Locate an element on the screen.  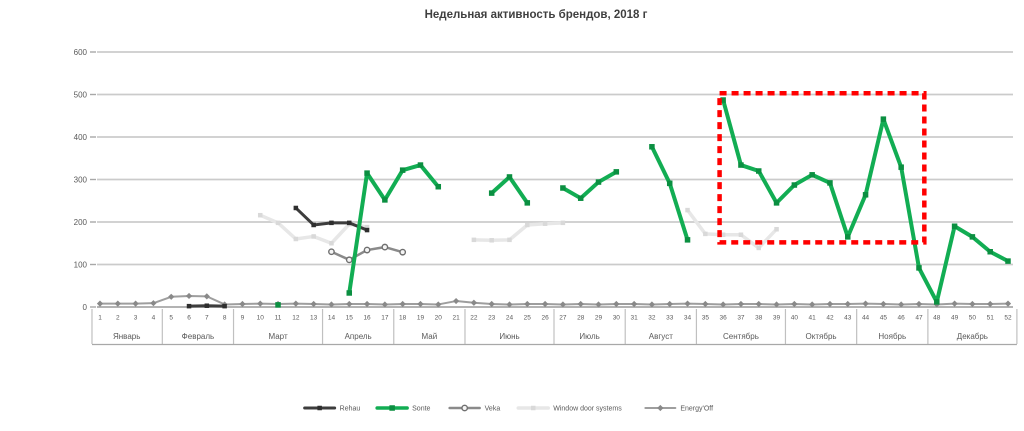
week-label: 36 is located at coordinates (724, 318).